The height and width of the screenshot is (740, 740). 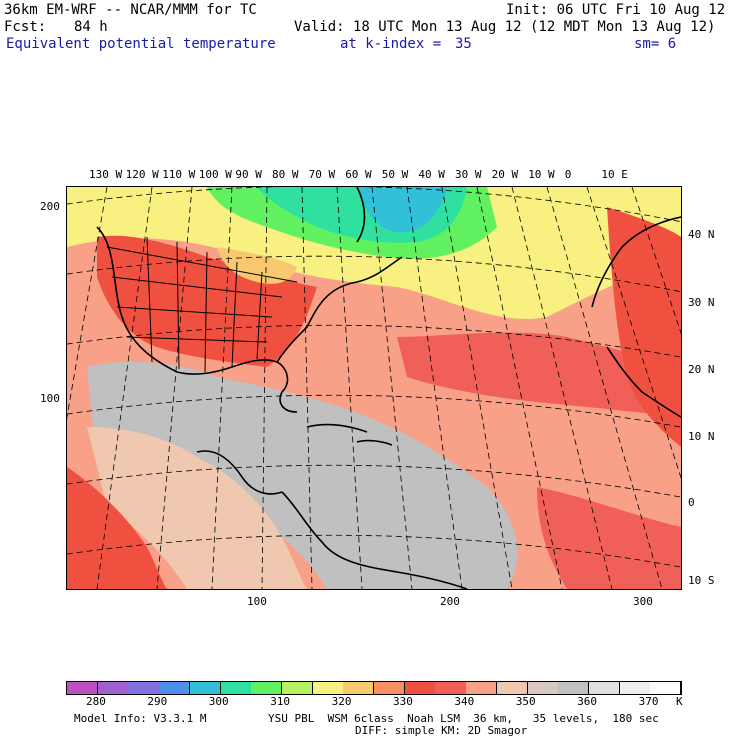 I want to click on longitude-label: 60 W, so click(x=358, y=174).